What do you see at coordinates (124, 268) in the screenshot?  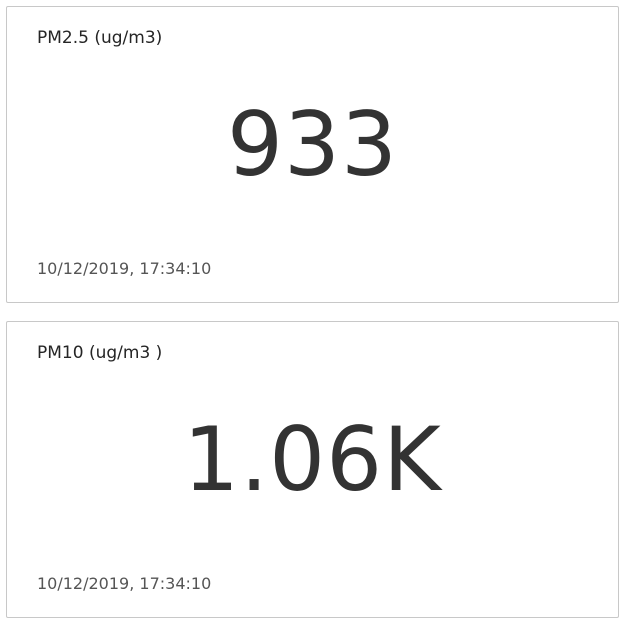 I see `pm25-card-timestamp: 10/12/2019, 17:34:10` at bounding box center [124, 268].